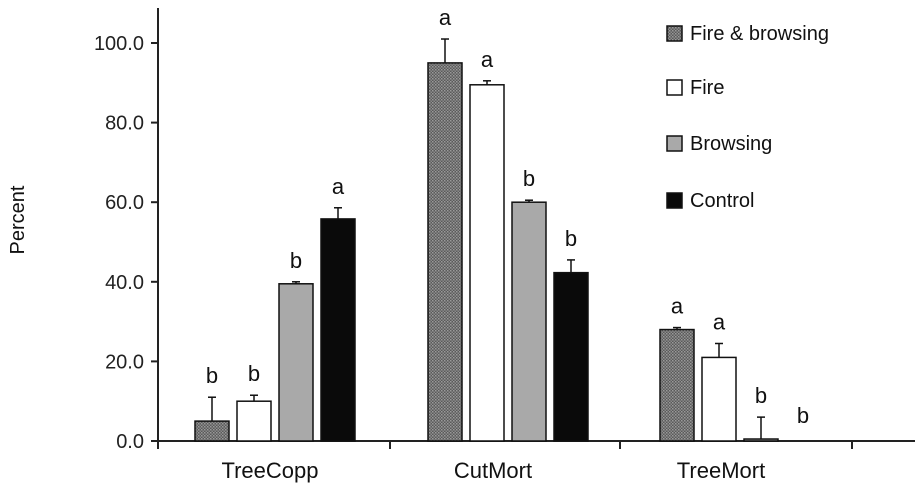  Describe the element at coordinates (493, 470) in the screenshot. I see `x-category-label: CutMort` at that location.